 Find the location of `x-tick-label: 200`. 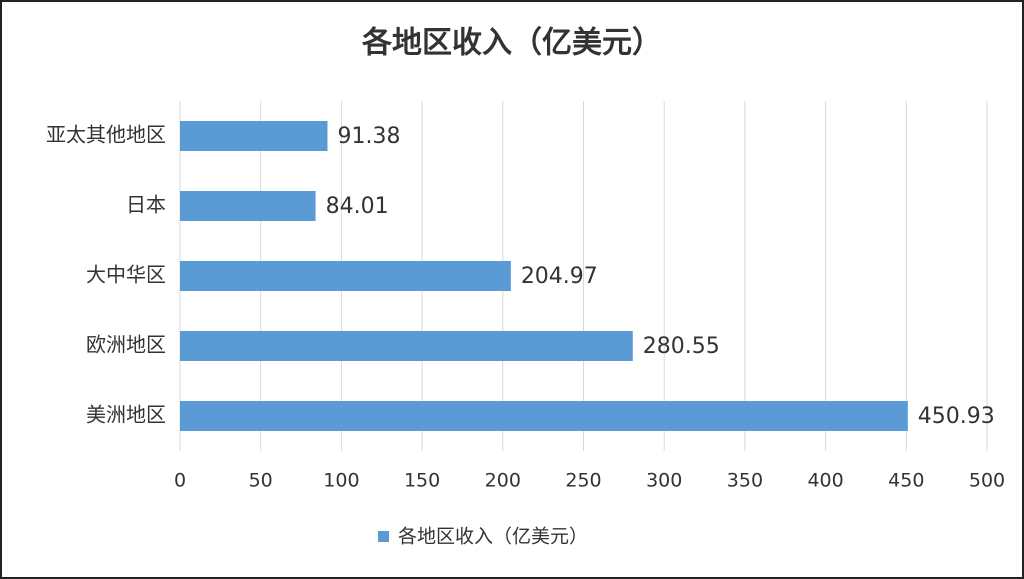

x-tick-label: 200 is located at coordinates (503, 481).